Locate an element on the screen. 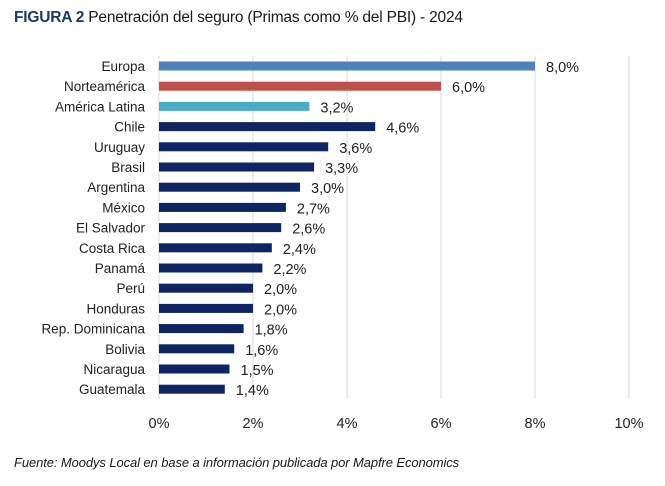 The width and height of the screenshot is (665, 486). category-label: Honduras is located at coordinates (115, 308).